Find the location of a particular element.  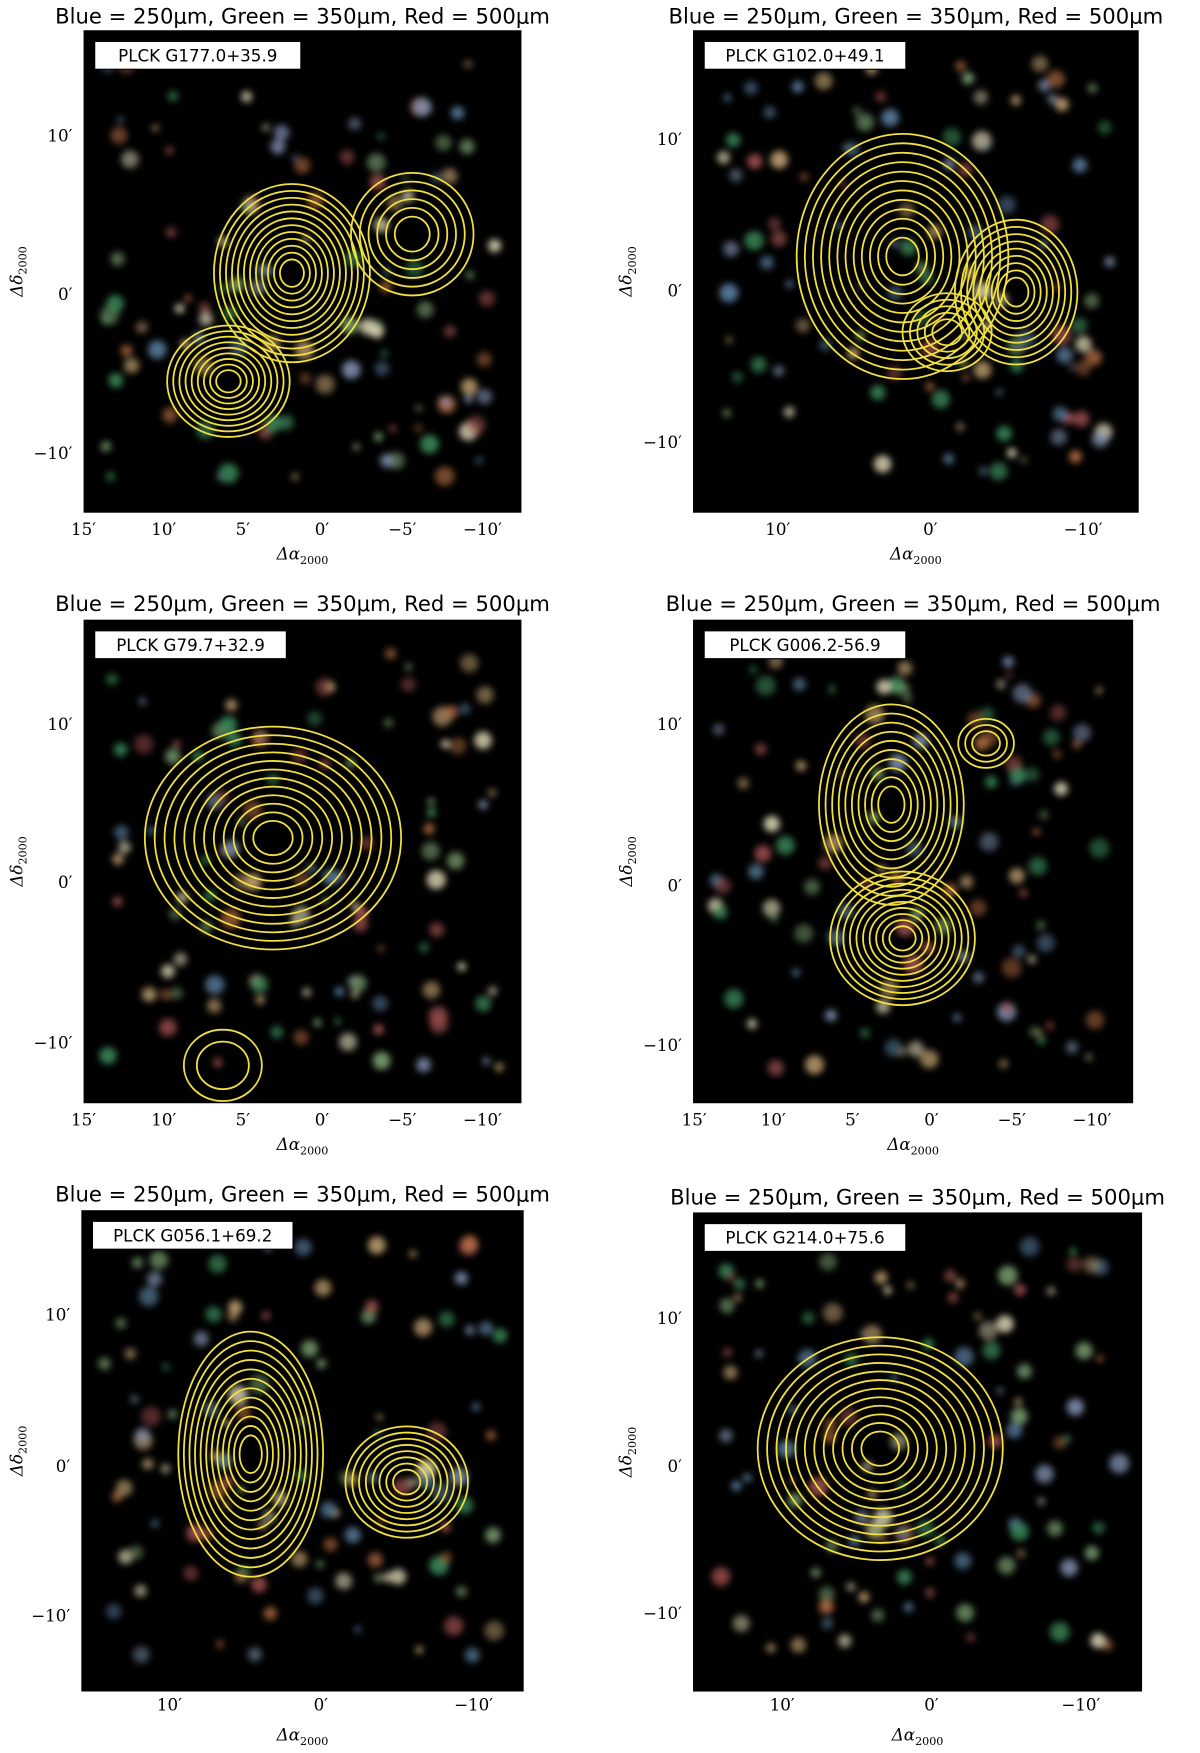

x-tick-label: 15′ is located at coordinates (694, 1120).